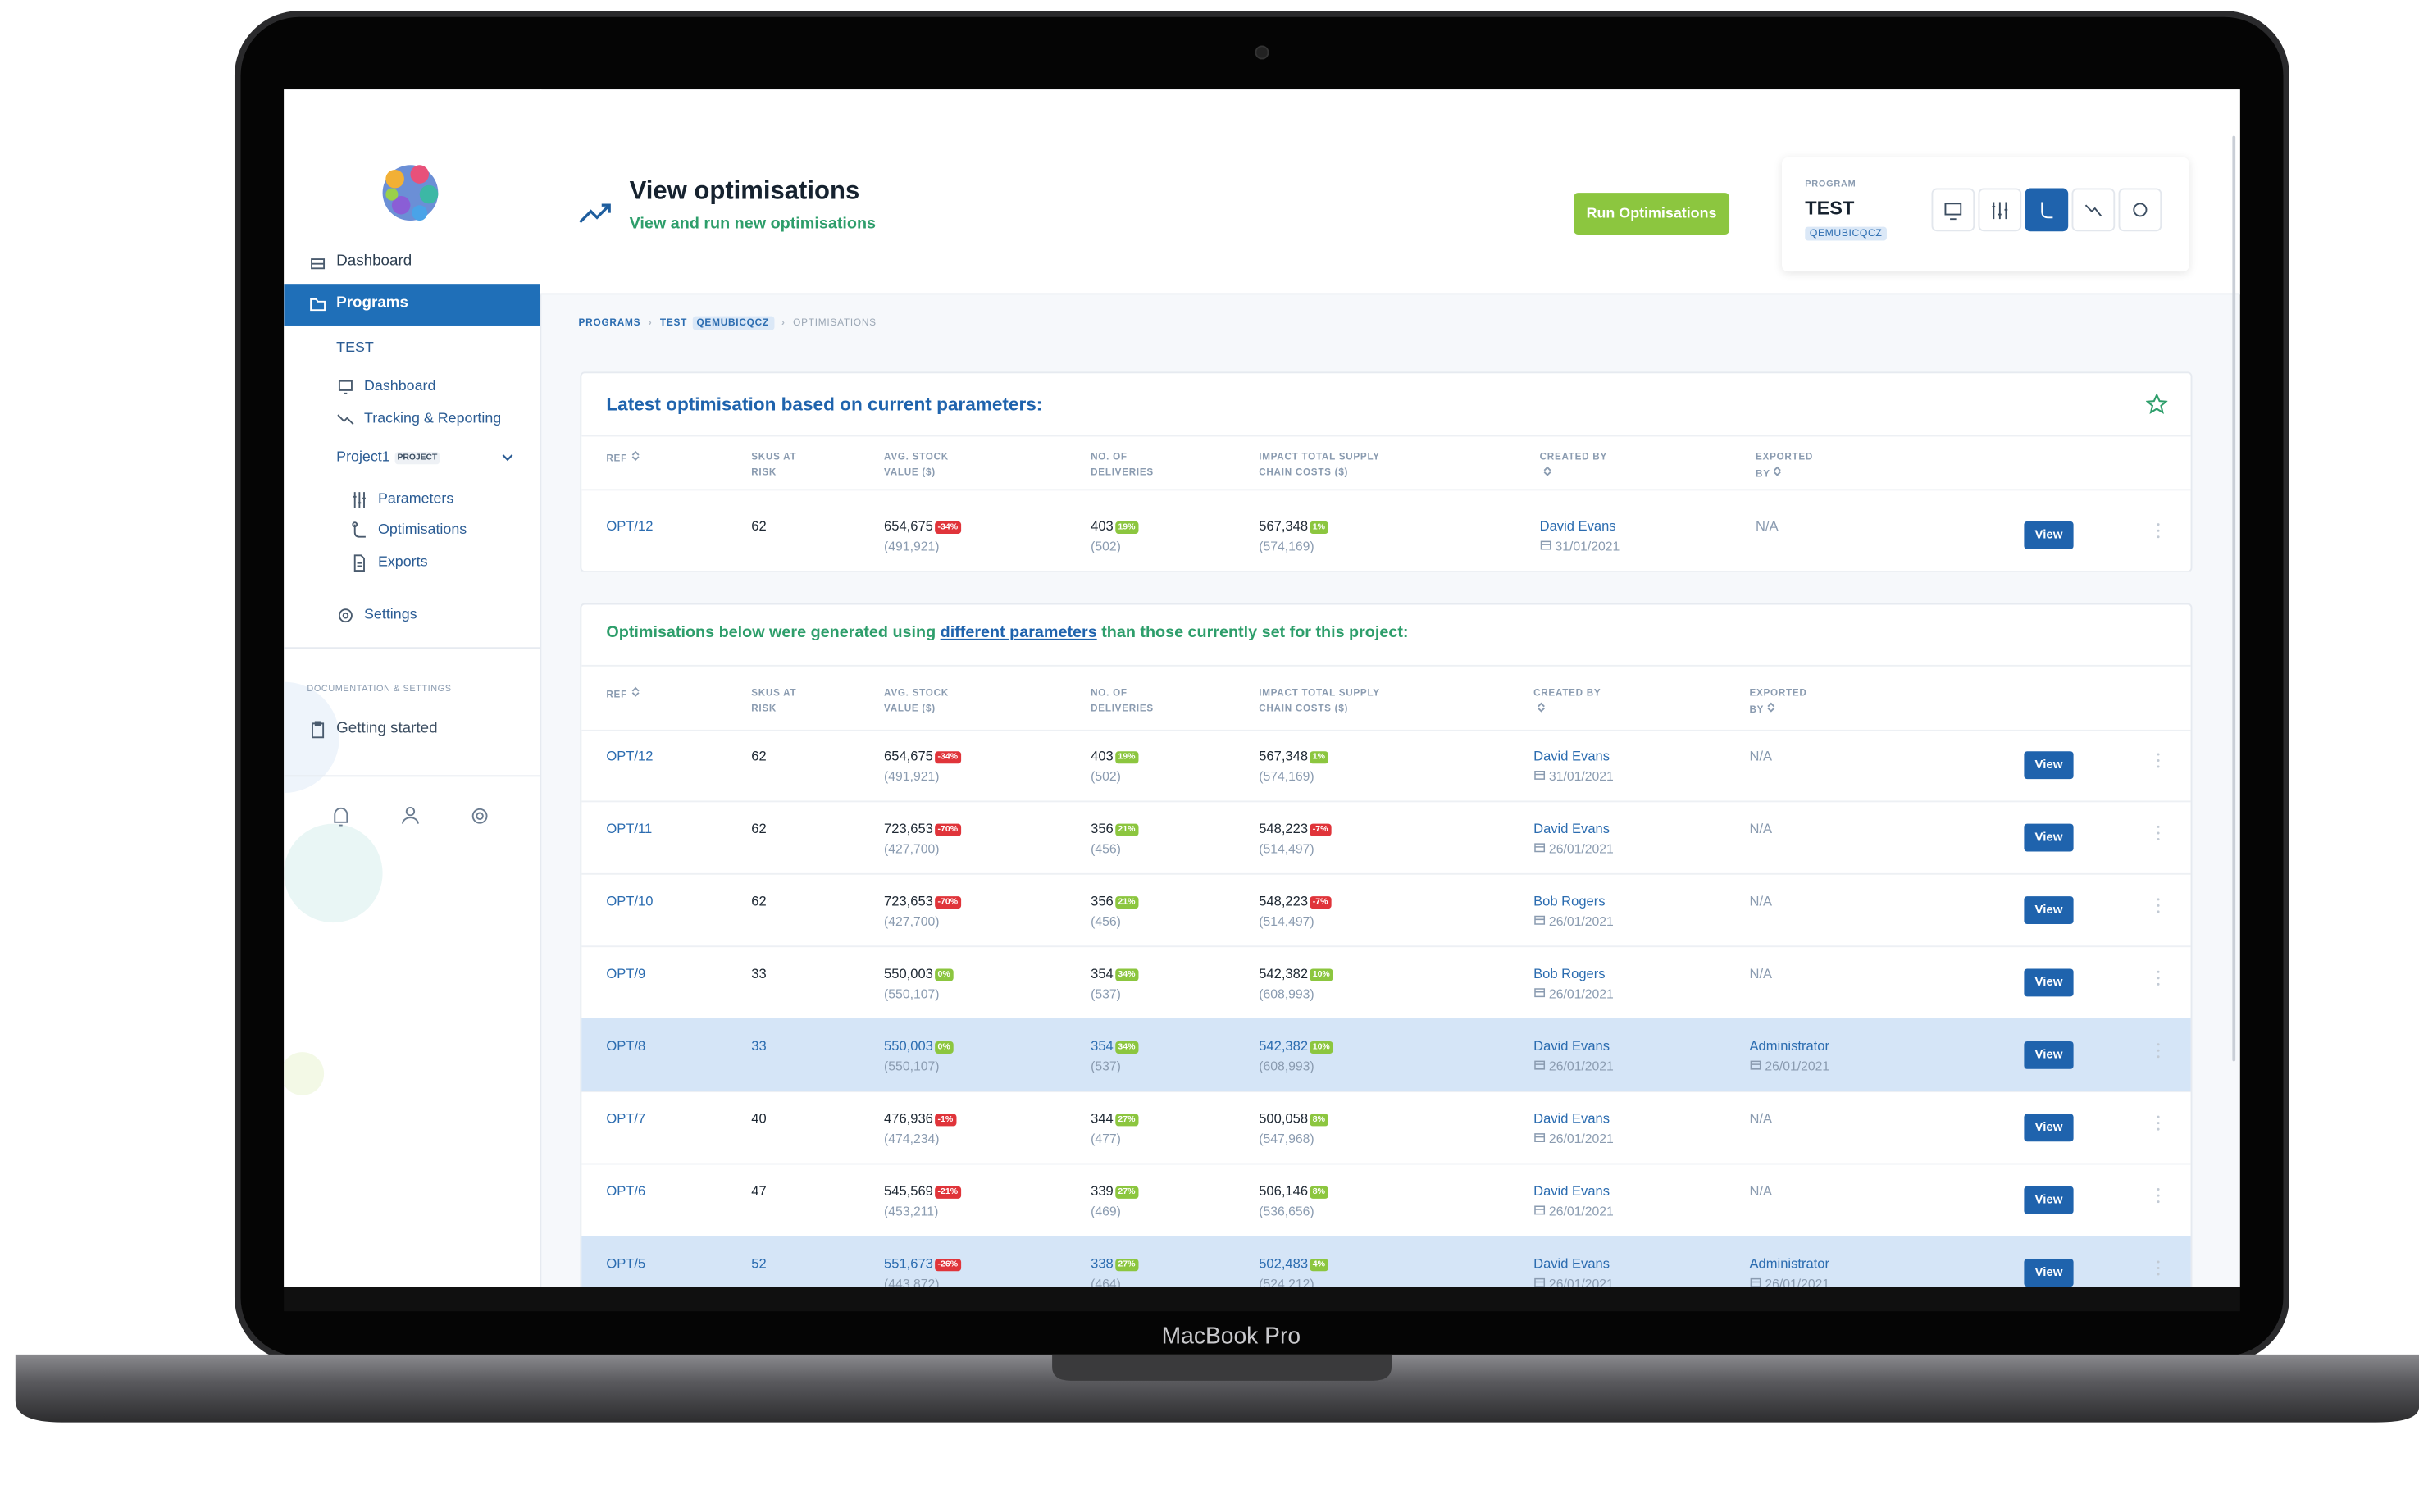 This screenshot has width=2419, height=1512. What do you see at coordinates (1293, 1271) in the screenshot?
I see `cell-impact: 502,483 4% (524,212)` at bounding box center [1293, 1271].